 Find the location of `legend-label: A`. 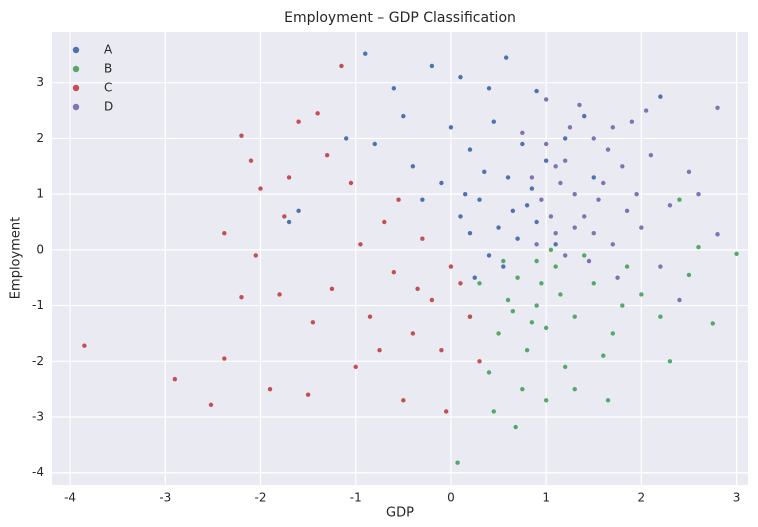

legend-label: A is located at coordinates (108, 50).